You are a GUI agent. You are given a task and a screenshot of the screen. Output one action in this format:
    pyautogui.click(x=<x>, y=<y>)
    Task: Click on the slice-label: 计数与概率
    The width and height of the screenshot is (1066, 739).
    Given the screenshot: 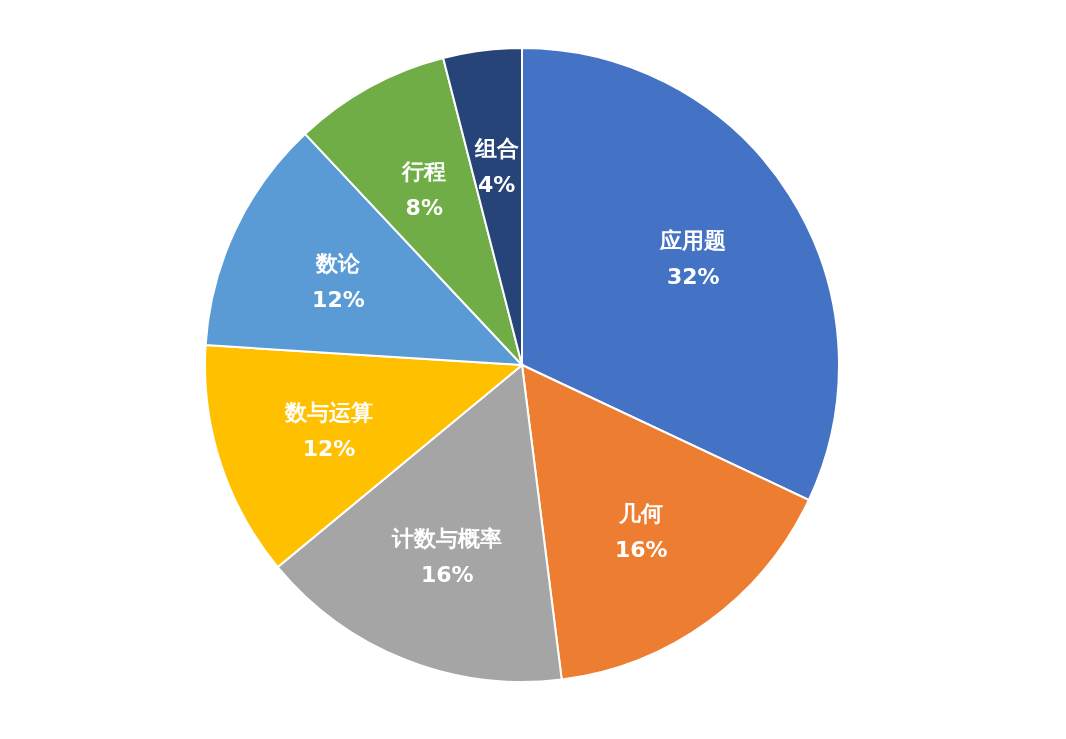 What is the action you would take?
    pyautogui.click(x=447, y=538)
    